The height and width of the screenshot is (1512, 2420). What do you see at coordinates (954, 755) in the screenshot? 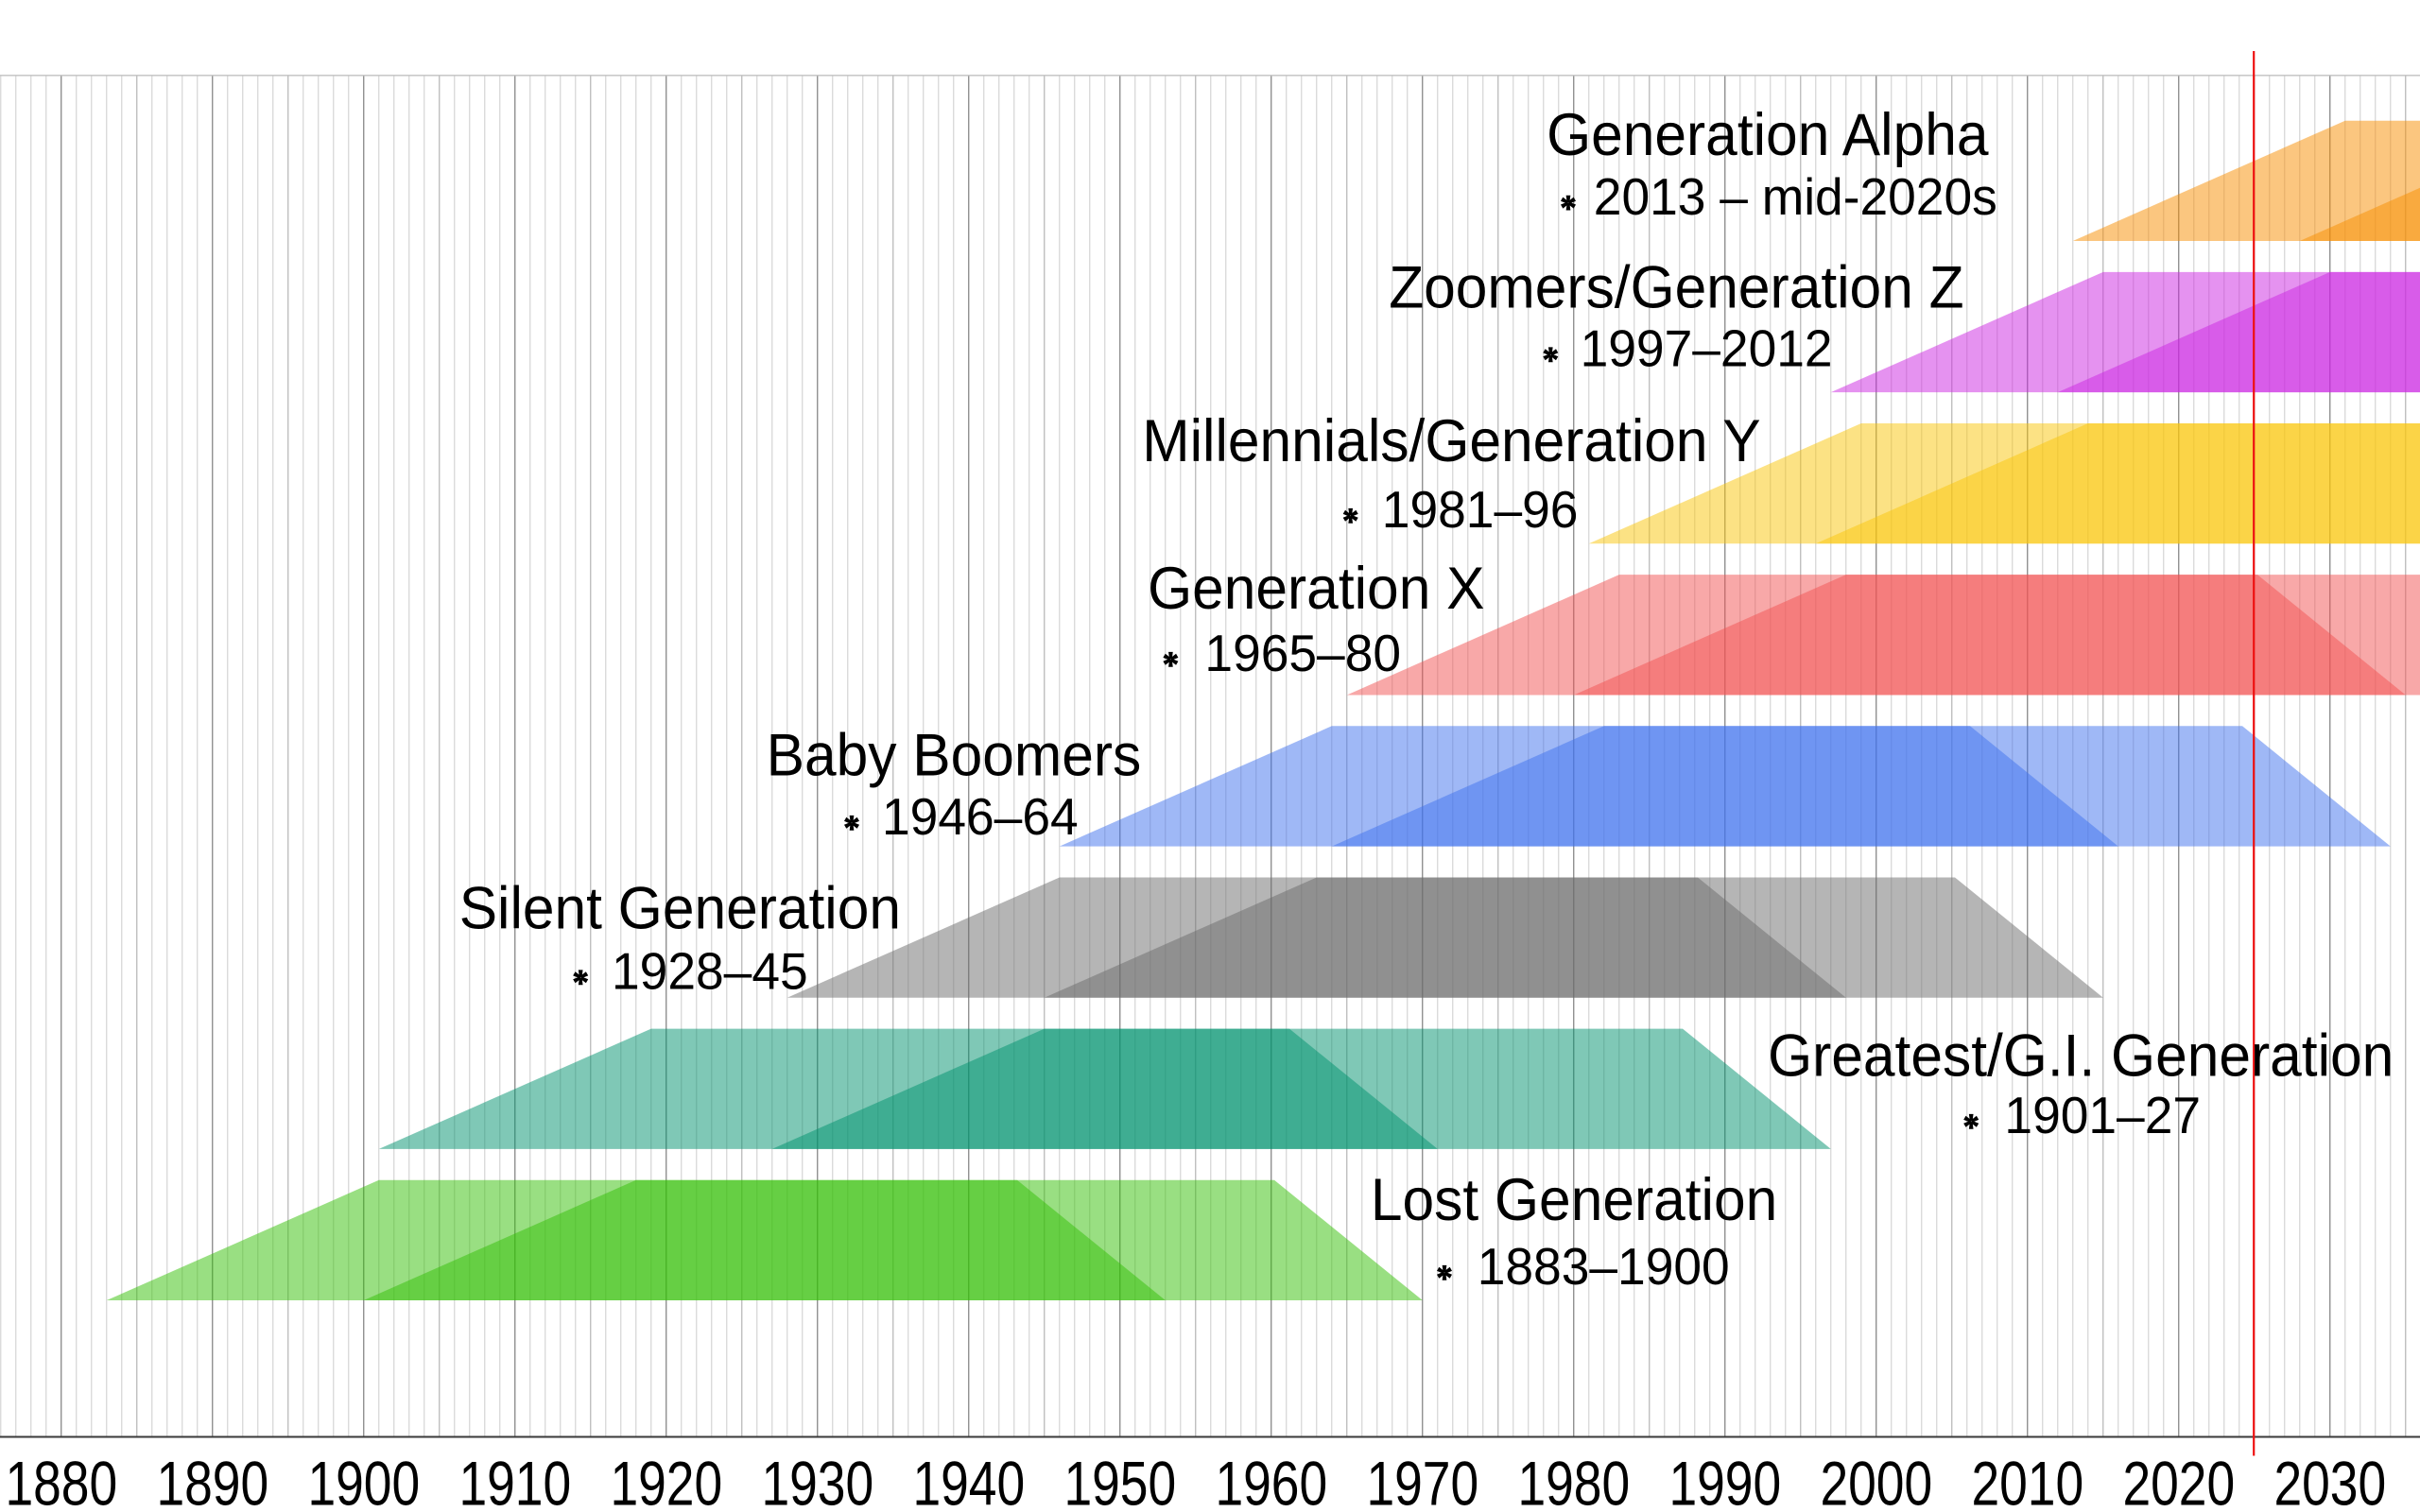
I see `svg-text: Baby Boomers` at bounding box center [954, 755].